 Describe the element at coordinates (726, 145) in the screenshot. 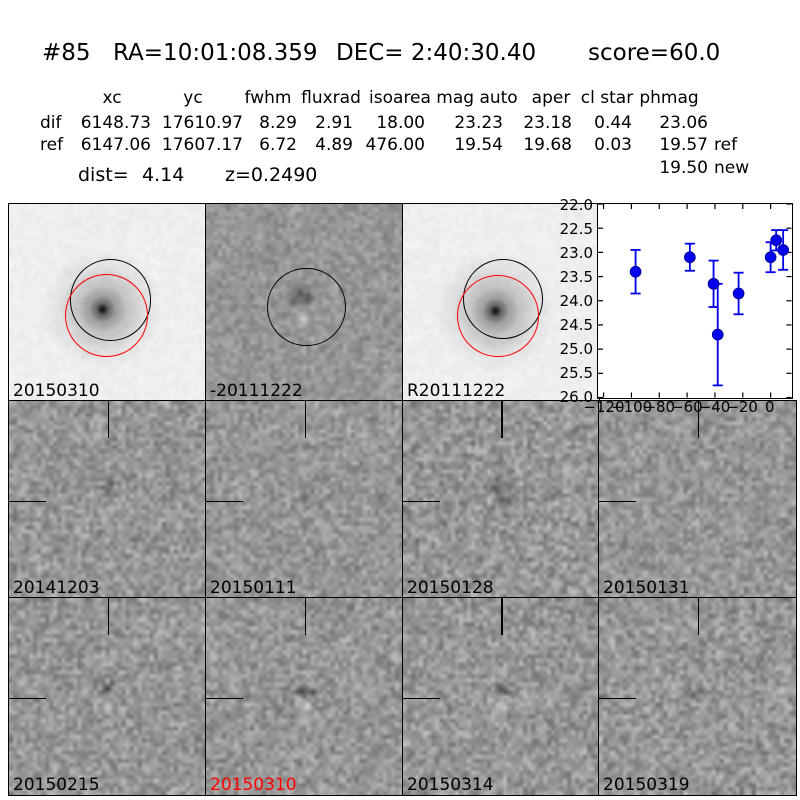

I see `table-row-suffix: ref` at that location.